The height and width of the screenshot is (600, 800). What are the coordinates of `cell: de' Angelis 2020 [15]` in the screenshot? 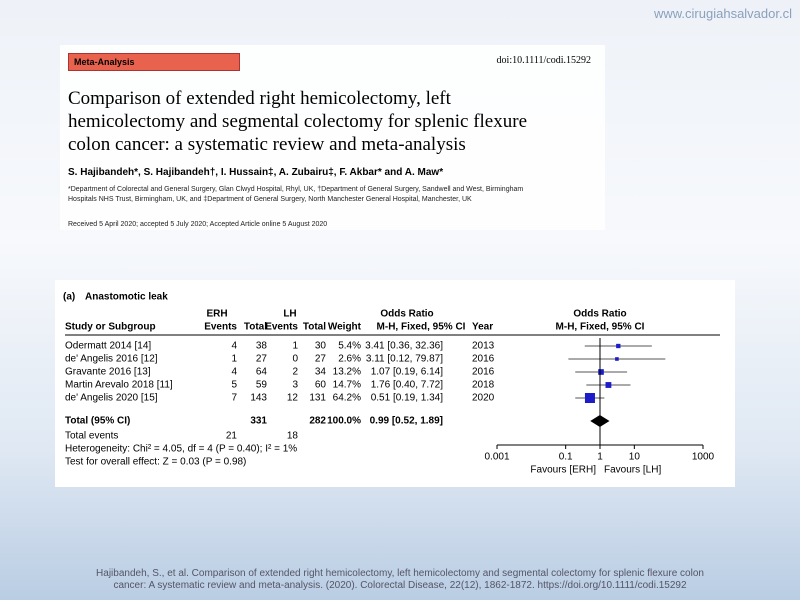 It's located at (111, 398).